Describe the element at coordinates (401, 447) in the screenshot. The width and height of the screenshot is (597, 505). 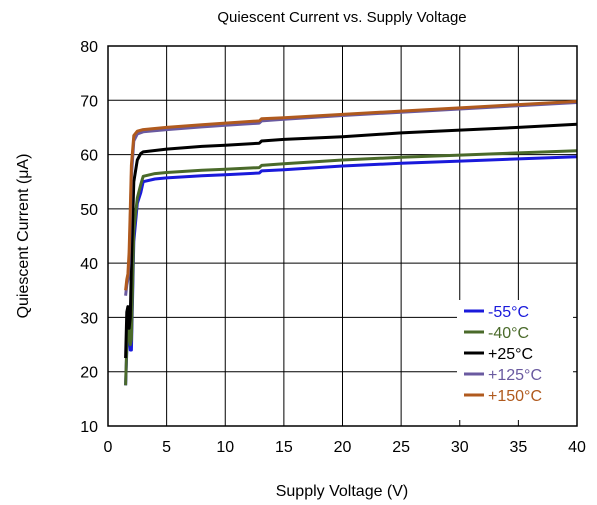
I see `x-tick-label: 25` at that location.